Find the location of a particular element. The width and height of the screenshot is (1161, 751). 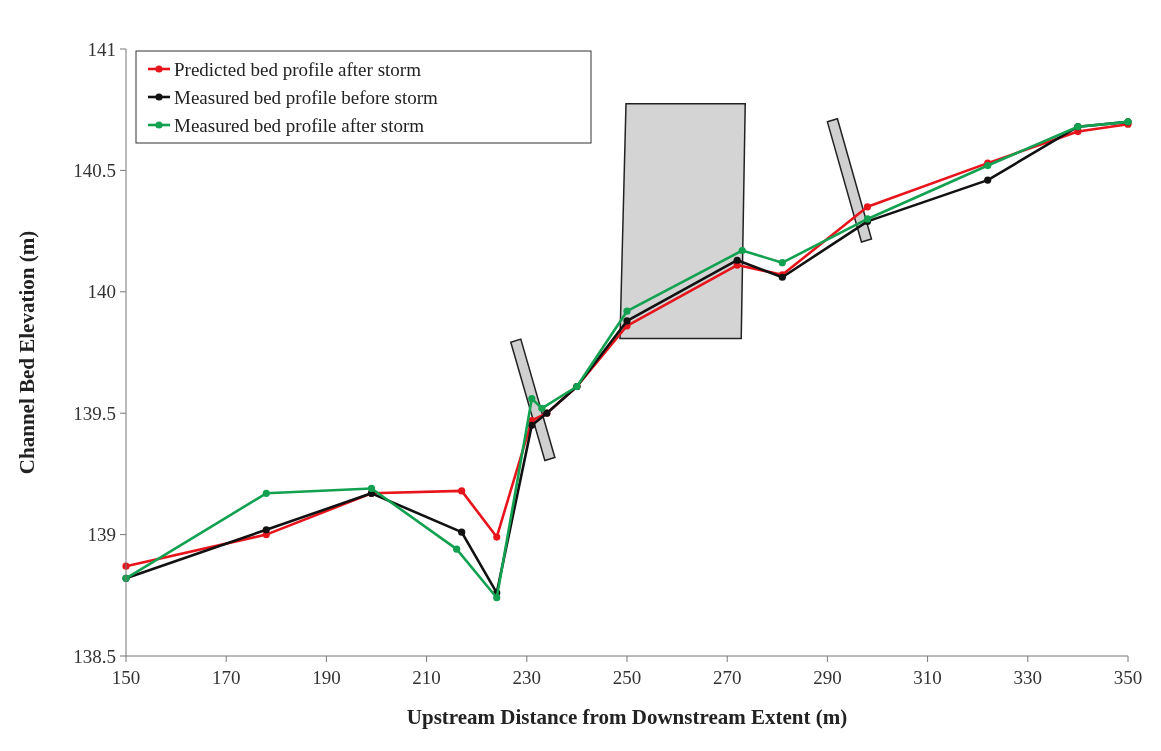

x-tick-label: 170 is located at coordinates (226, 677).